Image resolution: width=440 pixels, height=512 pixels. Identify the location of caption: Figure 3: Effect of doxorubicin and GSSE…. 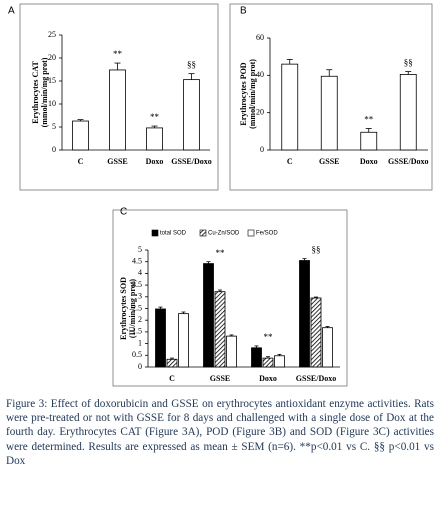
(220, 432).